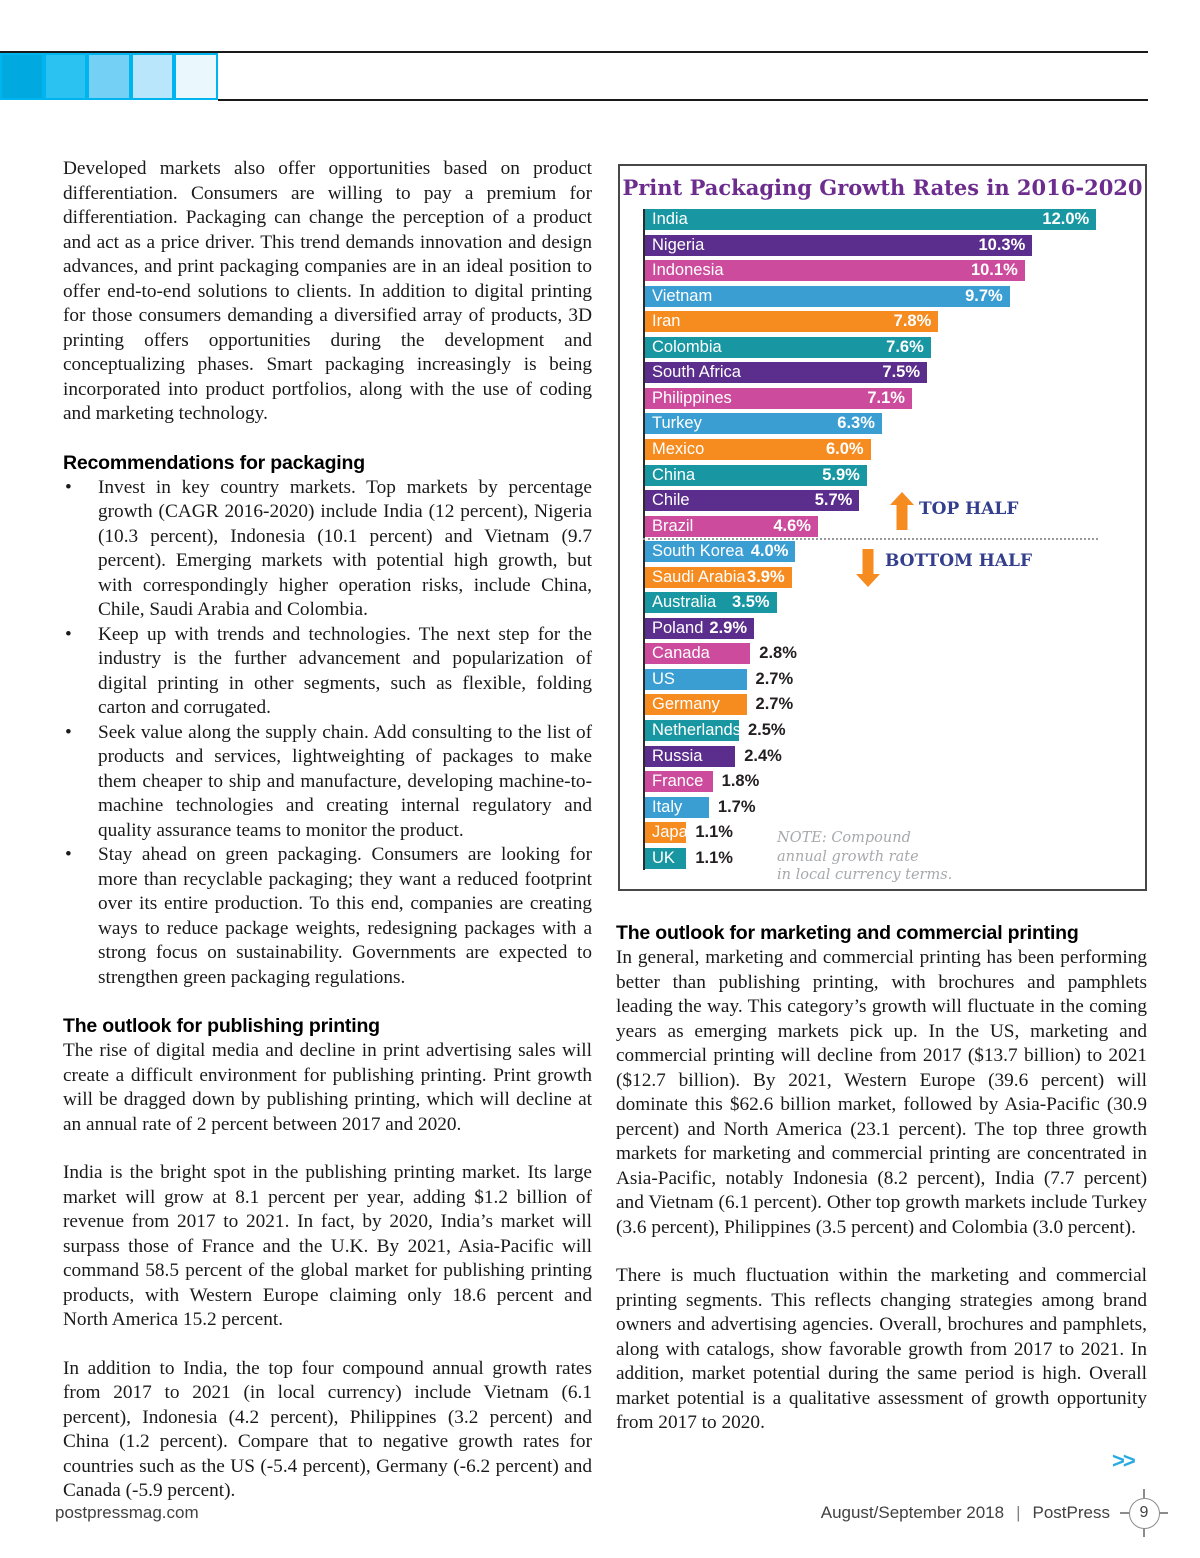 The width and height of the screenshot is (1200, 1558). Describe the element at coordinates (887, 526) in the screenshot. I see `chart-bar-row: Brazil 4.6%` at that location.